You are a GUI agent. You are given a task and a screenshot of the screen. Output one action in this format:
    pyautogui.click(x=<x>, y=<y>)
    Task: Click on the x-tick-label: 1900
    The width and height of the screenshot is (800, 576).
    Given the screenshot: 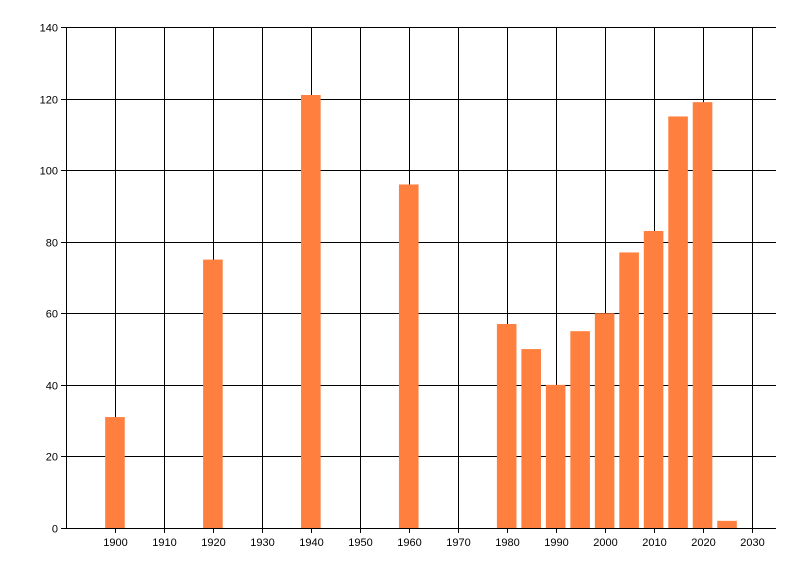 What is the action you would take?
    pyautogui.click(x=115, y=543)
    